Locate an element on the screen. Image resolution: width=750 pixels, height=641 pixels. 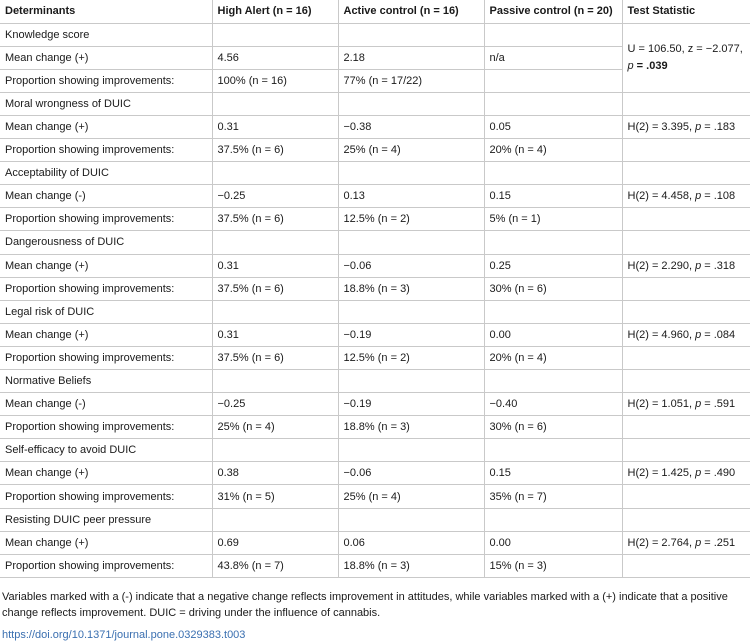
test-statistic: H(2) = 2.290, p = .318 is located at coordinates (685, 265).